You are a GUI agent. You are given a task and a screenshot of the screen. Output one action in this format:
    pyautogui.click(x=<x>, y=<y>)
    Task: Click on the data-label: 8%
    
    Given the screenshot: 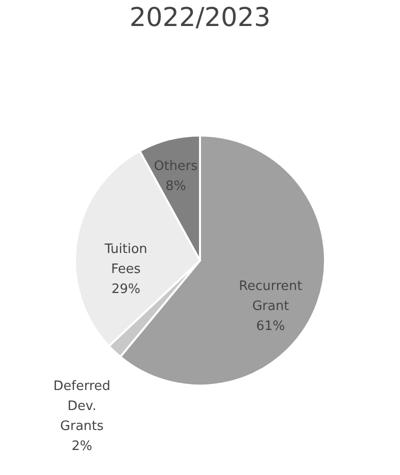 What is the action you would take?
    pyautogui.click(x=175, y=186)
    